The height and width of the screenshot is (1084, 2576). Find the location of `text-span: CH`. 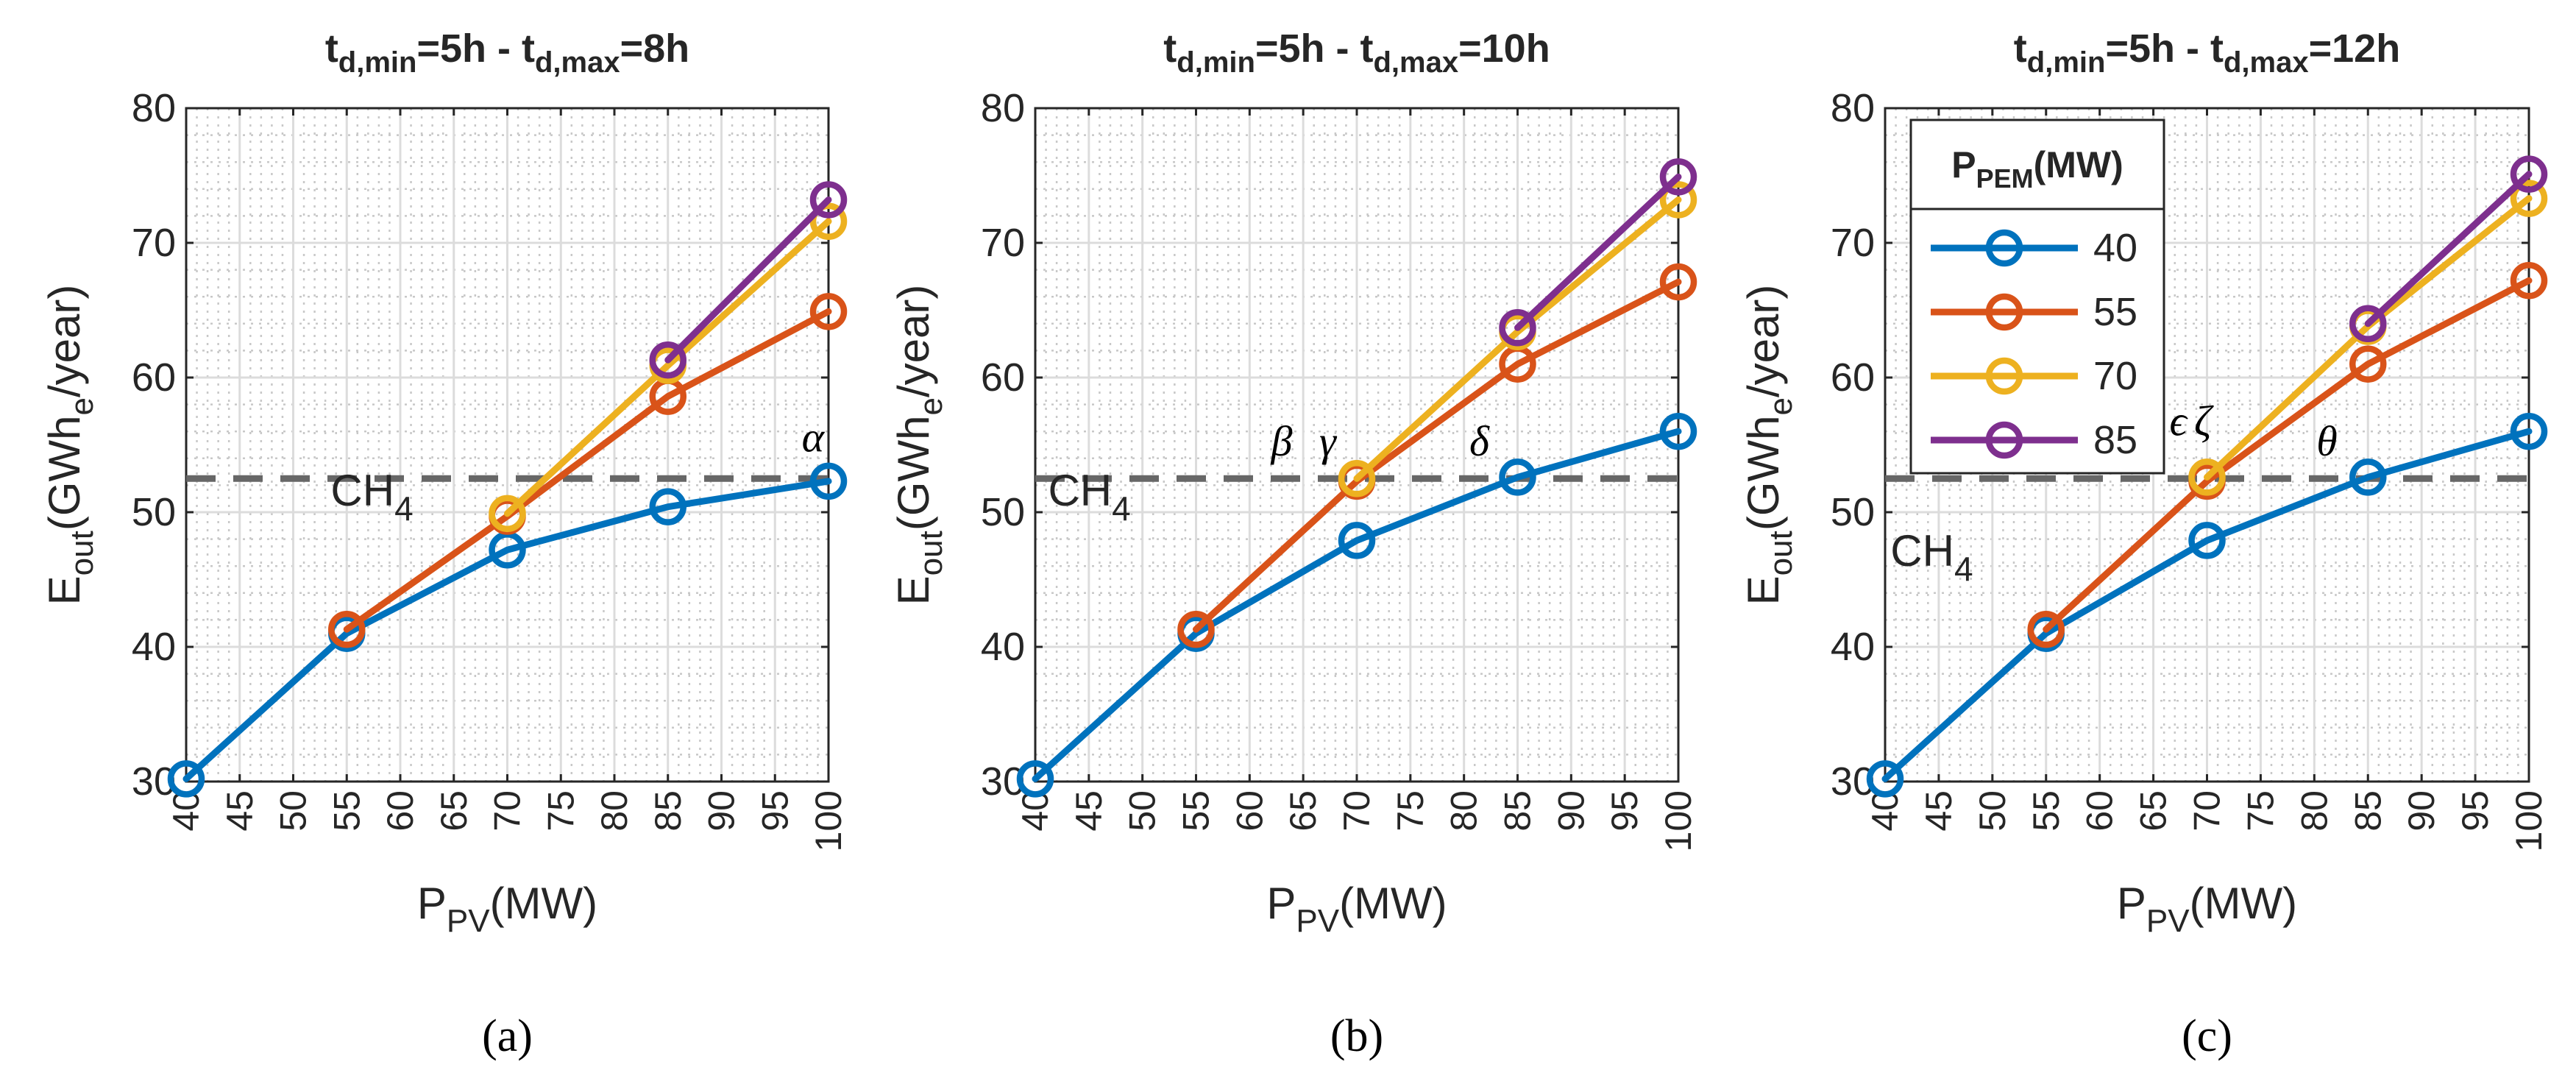

text-span: CH is located at coordinates (1080, 490).